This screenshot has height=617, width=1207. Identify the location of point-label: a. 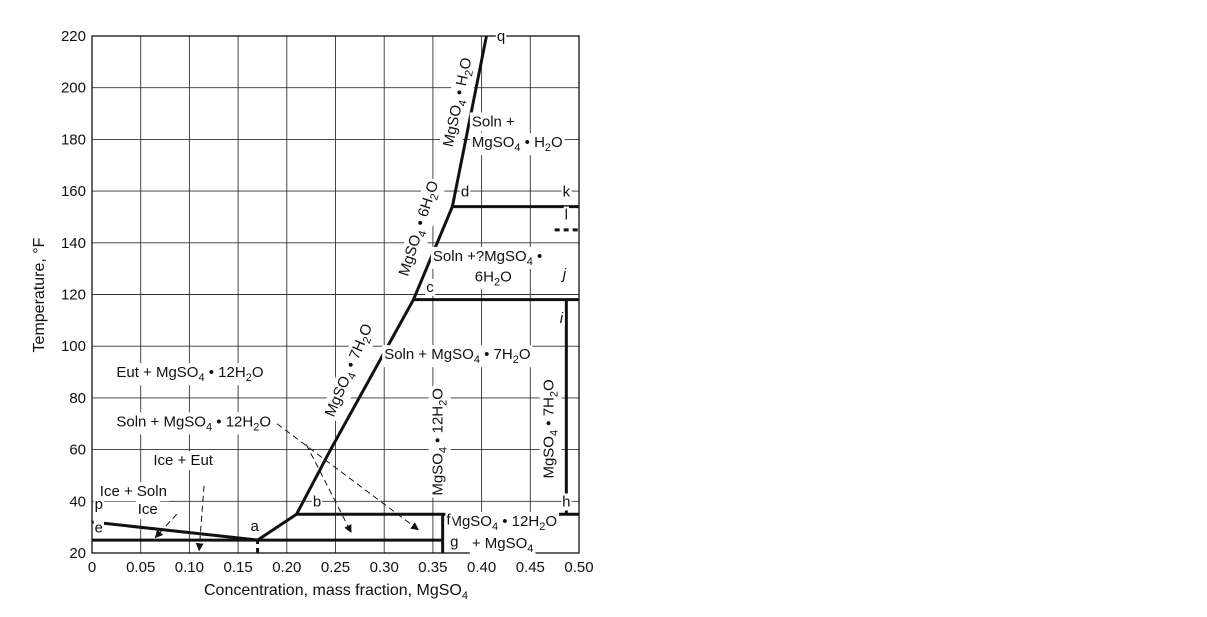
(254, 526).